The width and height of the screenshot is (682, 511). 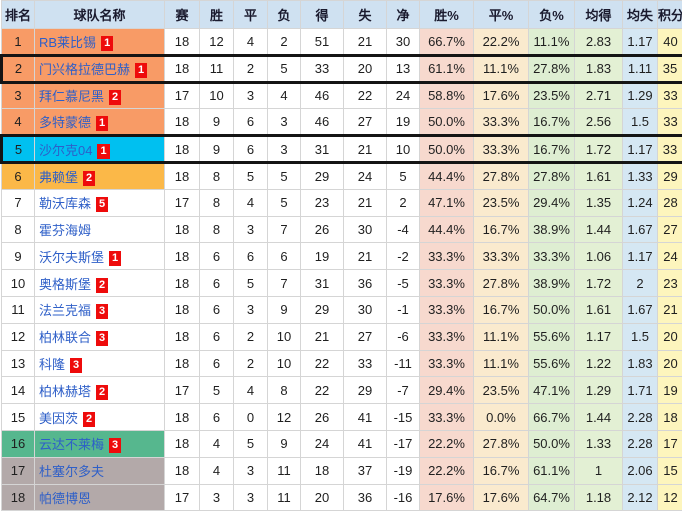 What do you see at coordinates (65, 311) in the screenshot?
I see `team-name-link: 法兰克福` at bounding box center [65, 311].